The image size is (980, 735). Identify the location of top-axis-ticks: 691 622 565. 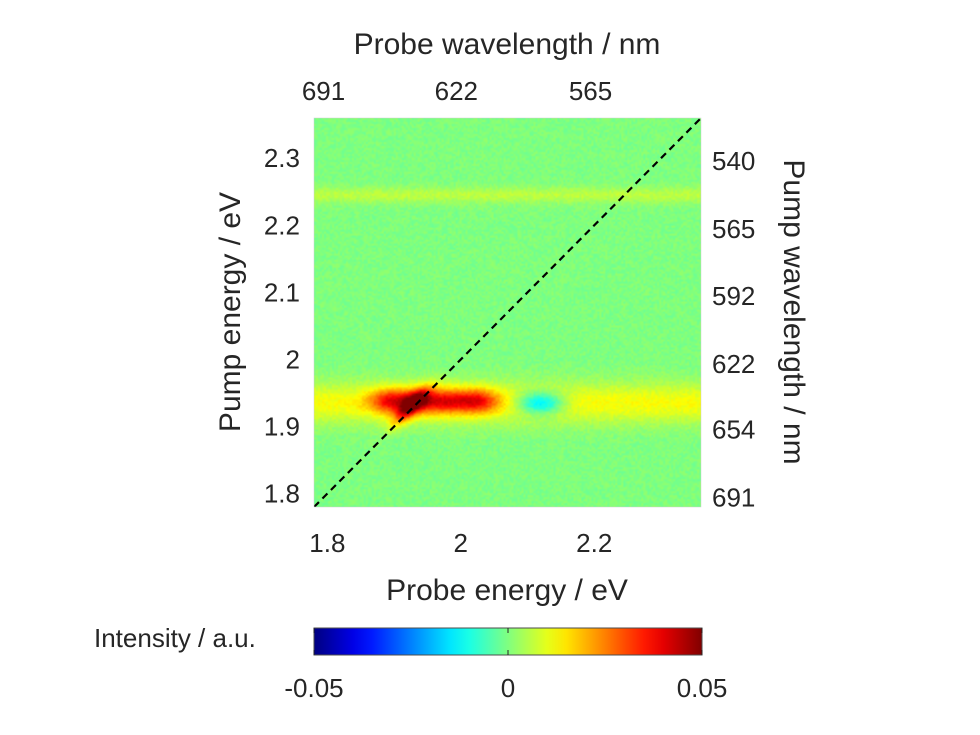
(457, 91).